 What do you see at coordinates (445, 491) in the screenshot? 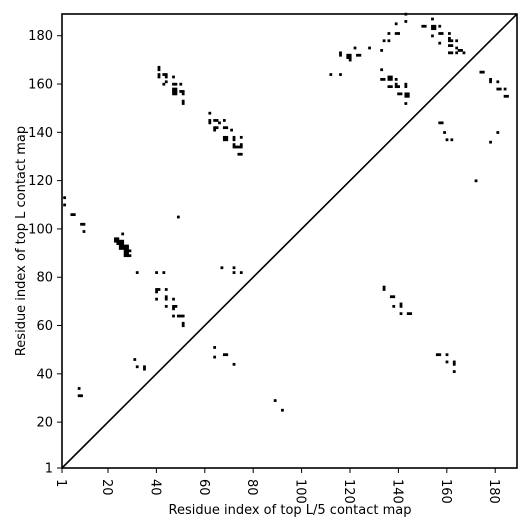
I see `x-tick-label: 160` at bounding box center [445, 491].